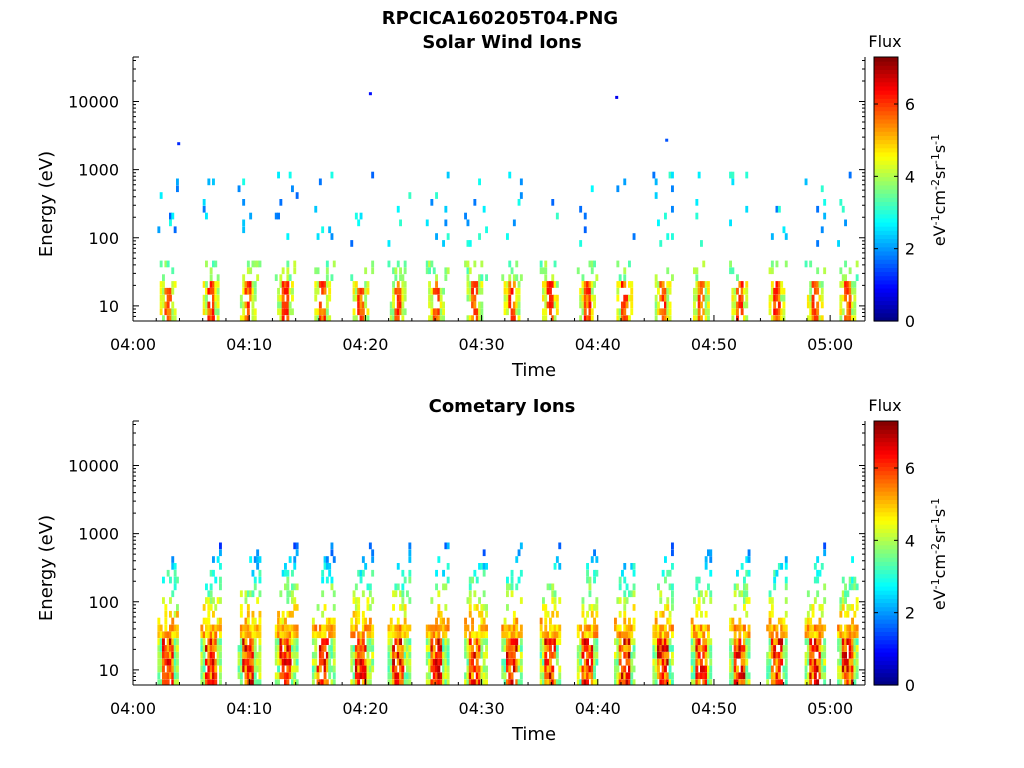 The width and height of the screenshot is (1024, 768). Describe the element at coordinates (533, 734) in the screenshot. I see `x-axis-label: Time` at that location.